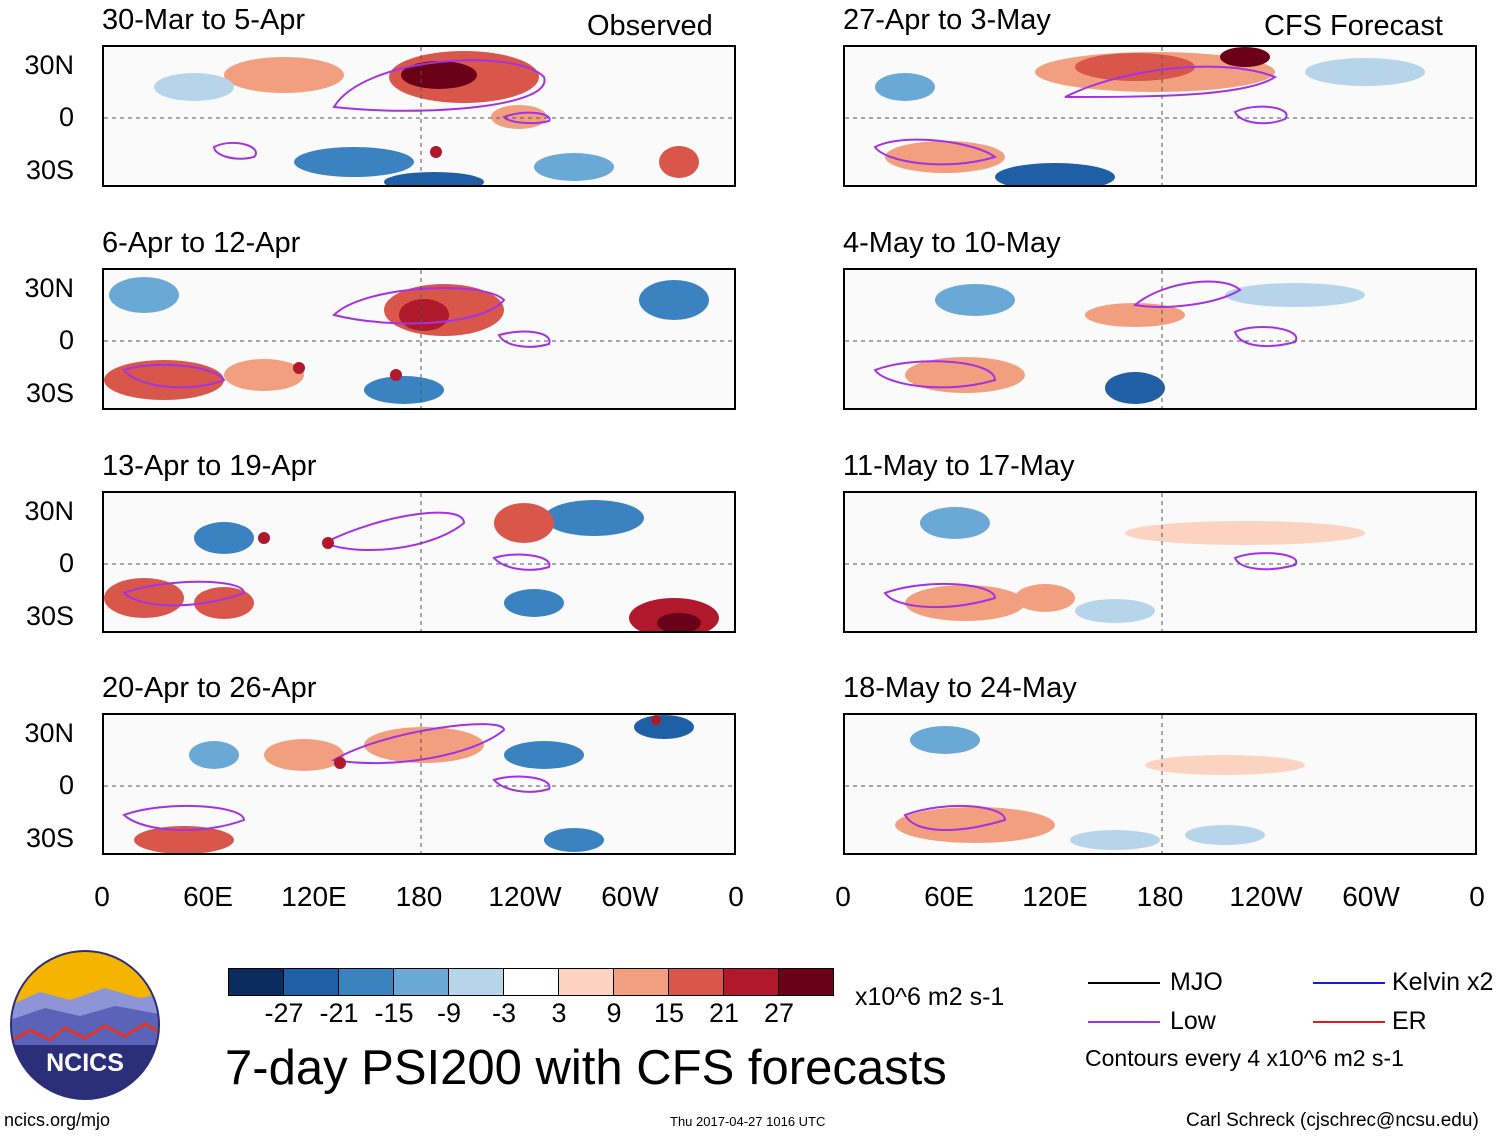 Image resolution: width=1510 pixels, height=1137 pixels. What do you see at coordinates (85, 1025) in the screenshot?
I see `ncics-logo: NCICS` at bounding box center [85, 1025].